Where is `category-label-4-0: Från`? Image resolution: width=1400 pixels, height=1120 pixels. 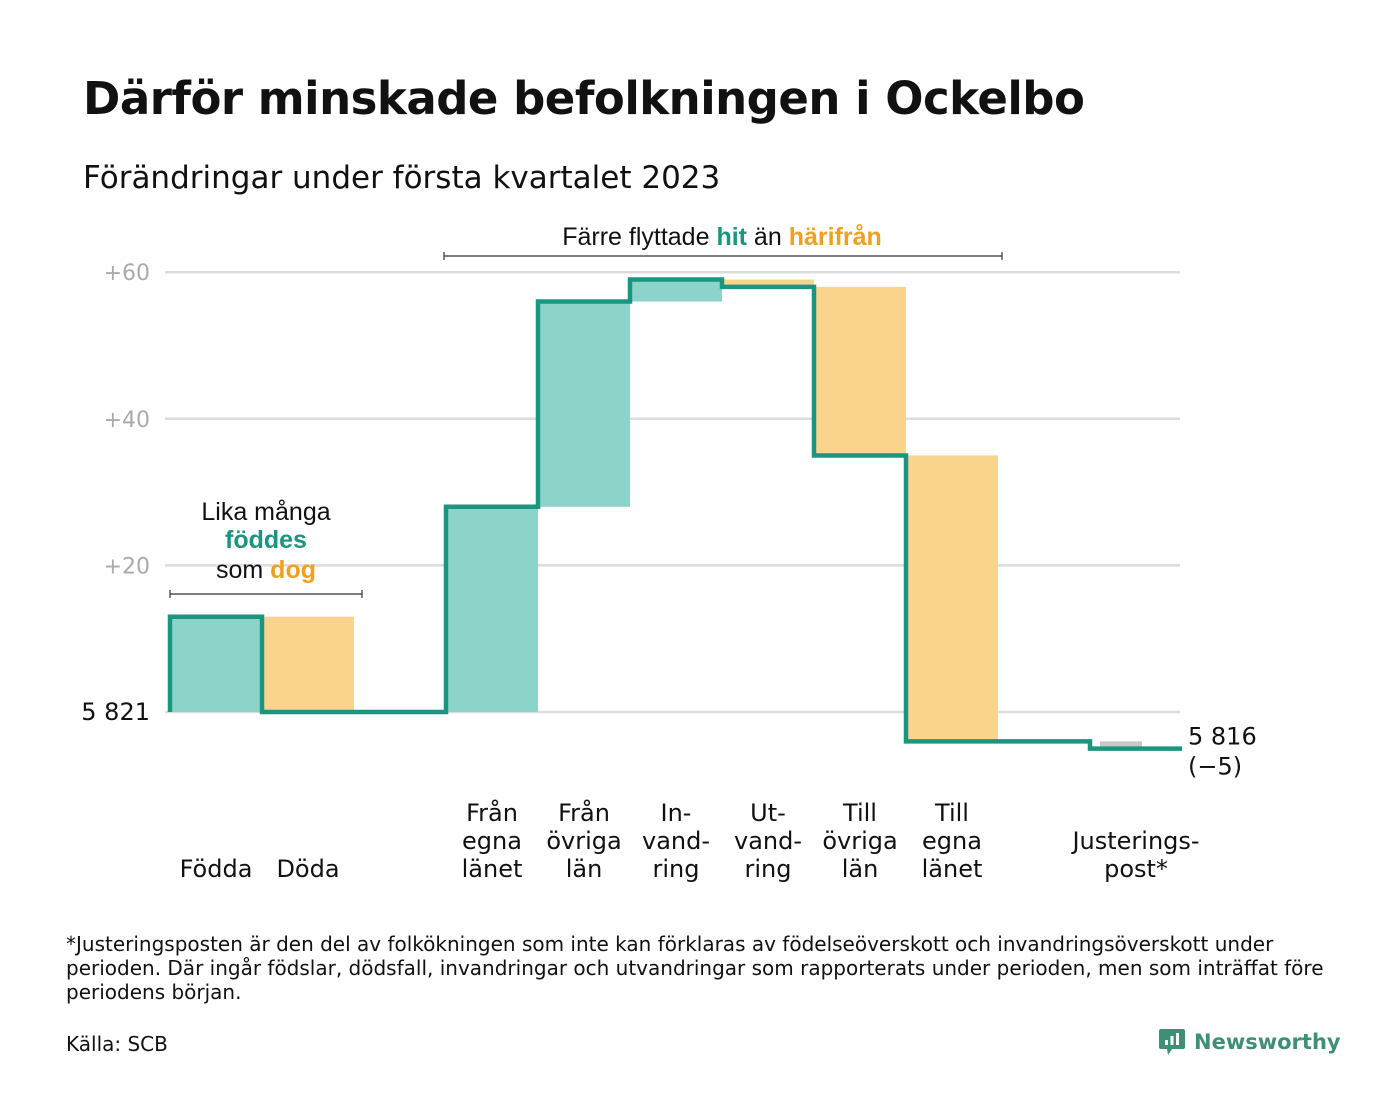
category-label-4-0: Från is located at coordinates (584, 812).